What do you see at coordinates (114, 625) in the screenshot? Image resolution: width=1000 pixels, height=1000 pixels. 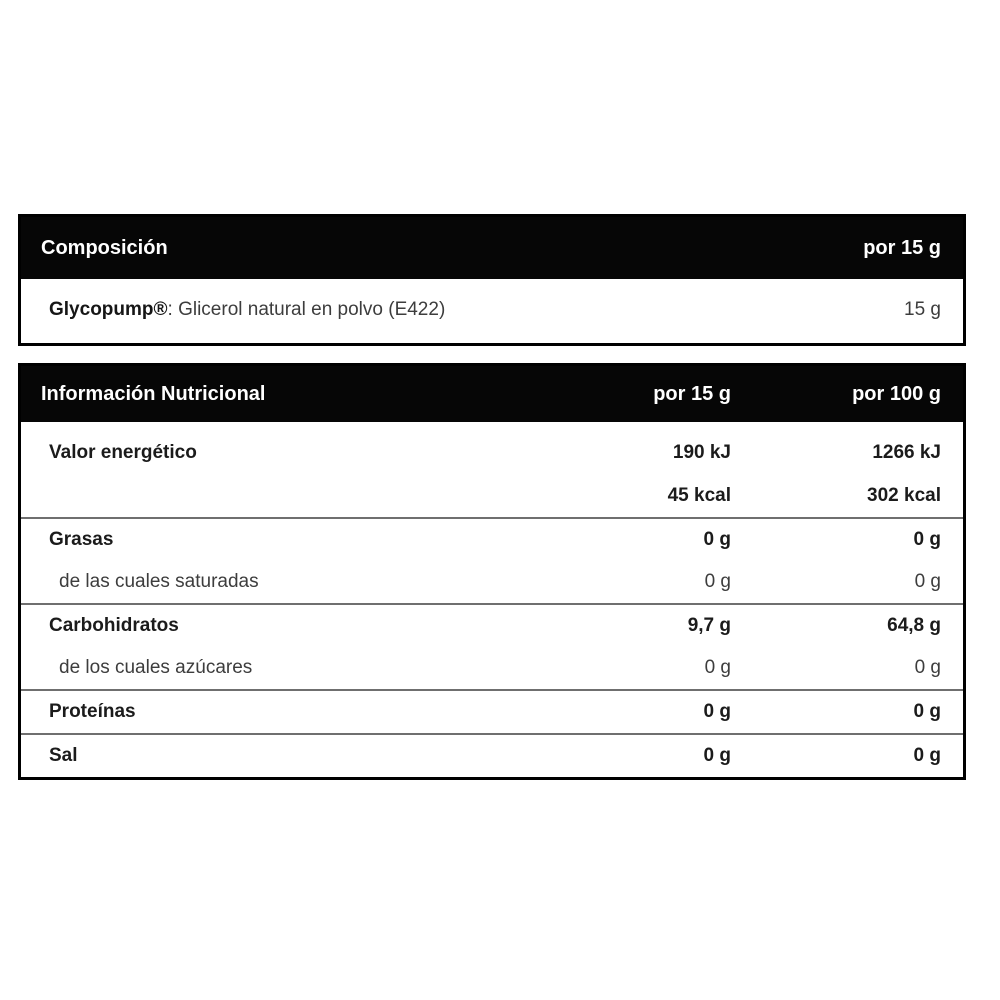 I see `row-label: Carbohidratos` at bounding box center [114, 625].